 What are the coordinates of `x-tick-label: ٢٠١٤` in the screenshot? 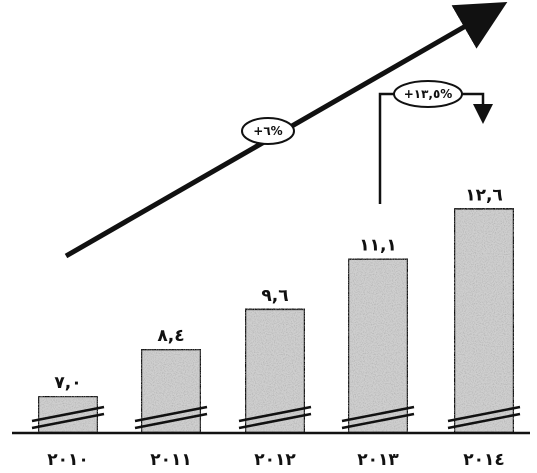 It's located at (484, 460).